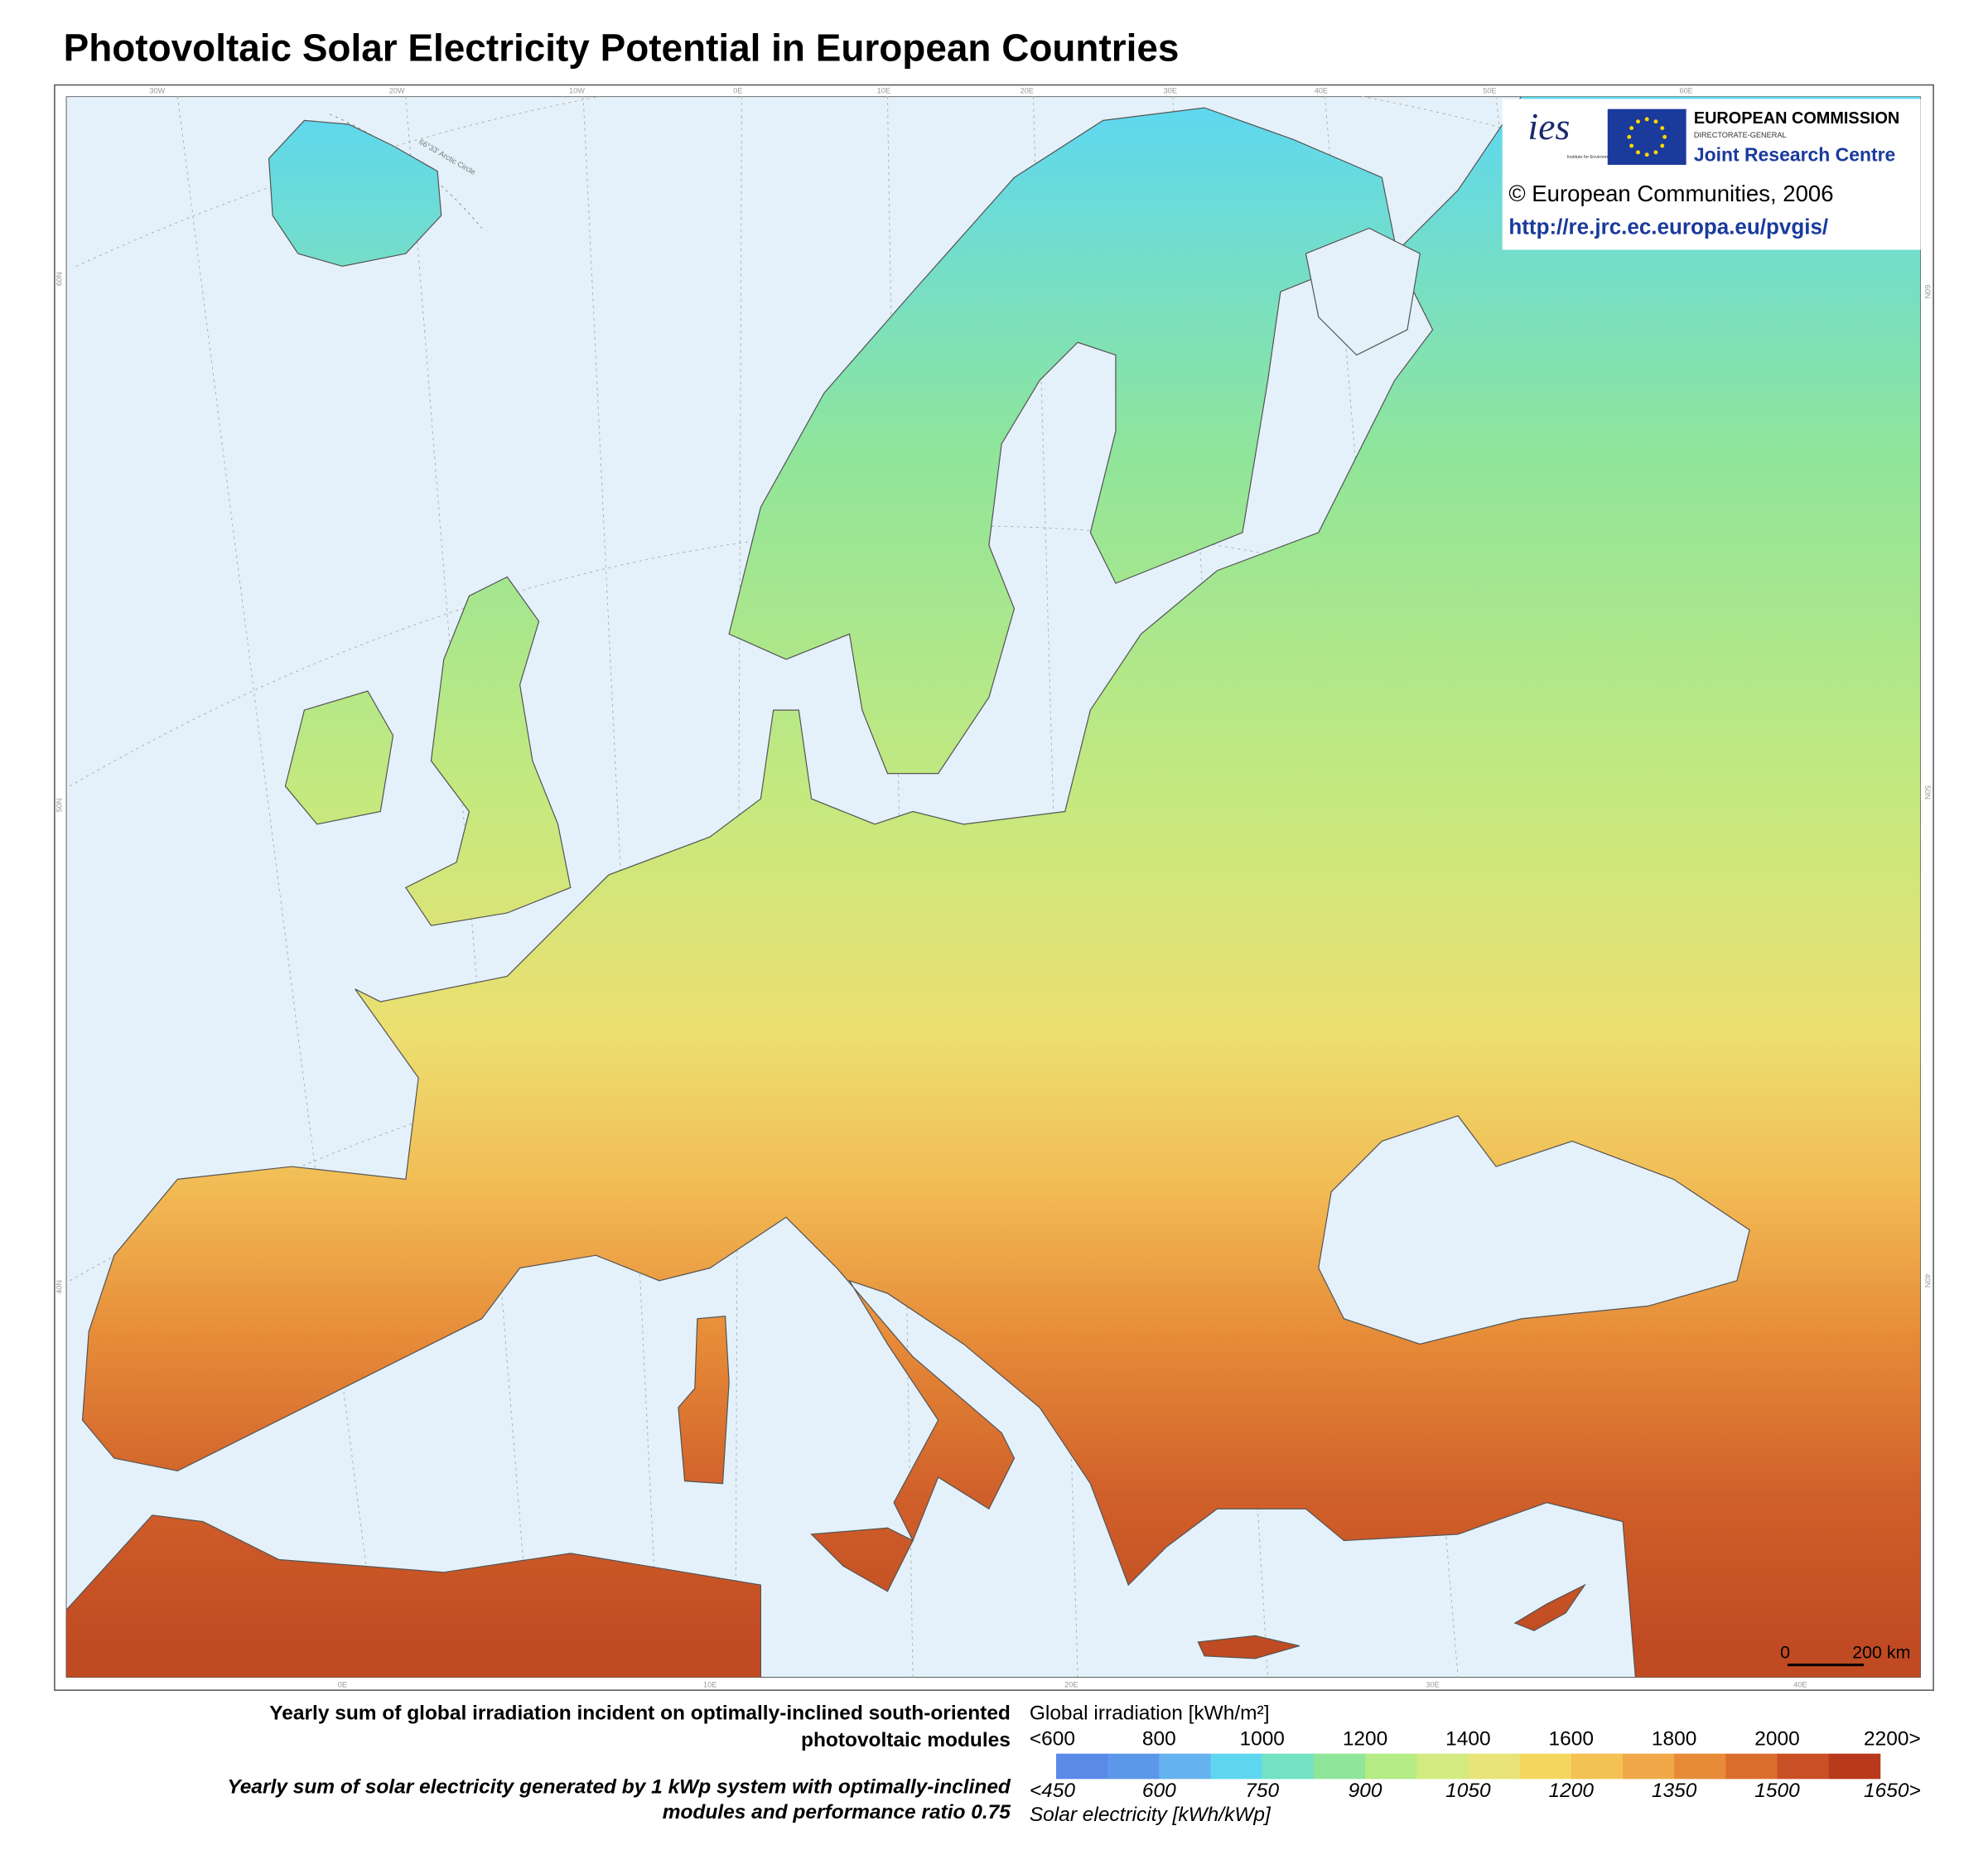  Describe the element at coordinates (488, 751) in the screenshot. I see `great-britain` at that location.